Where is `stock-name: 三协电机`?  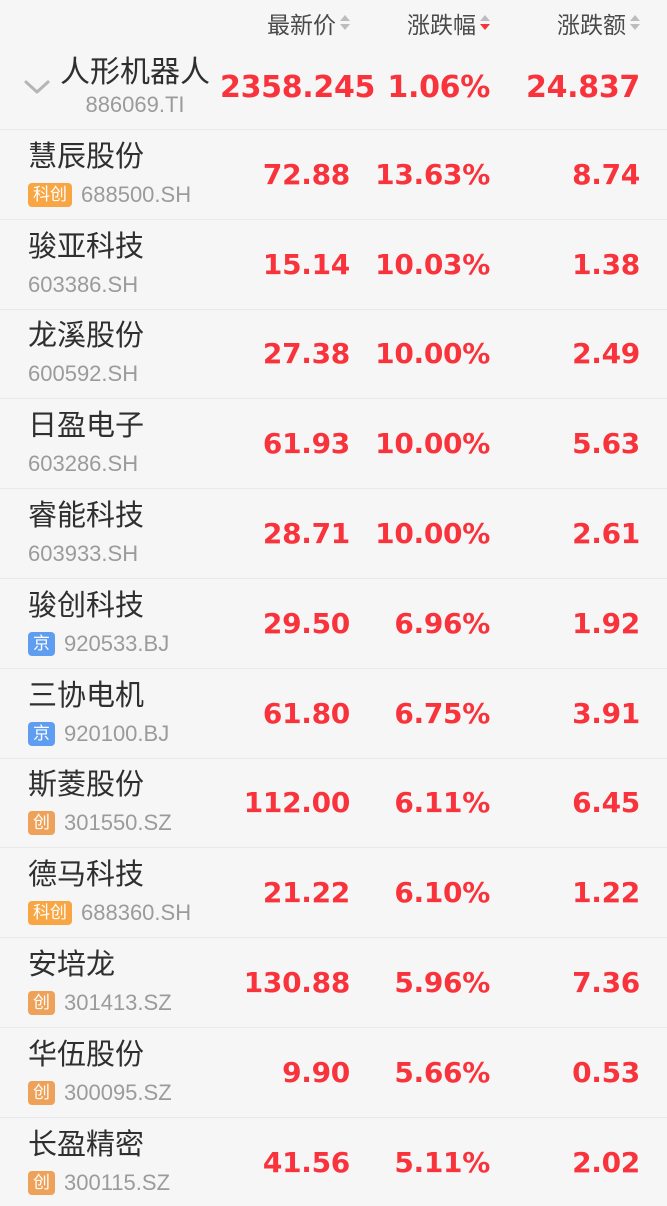
stock-name: 三协电机 is located at coordinates (86, 695).